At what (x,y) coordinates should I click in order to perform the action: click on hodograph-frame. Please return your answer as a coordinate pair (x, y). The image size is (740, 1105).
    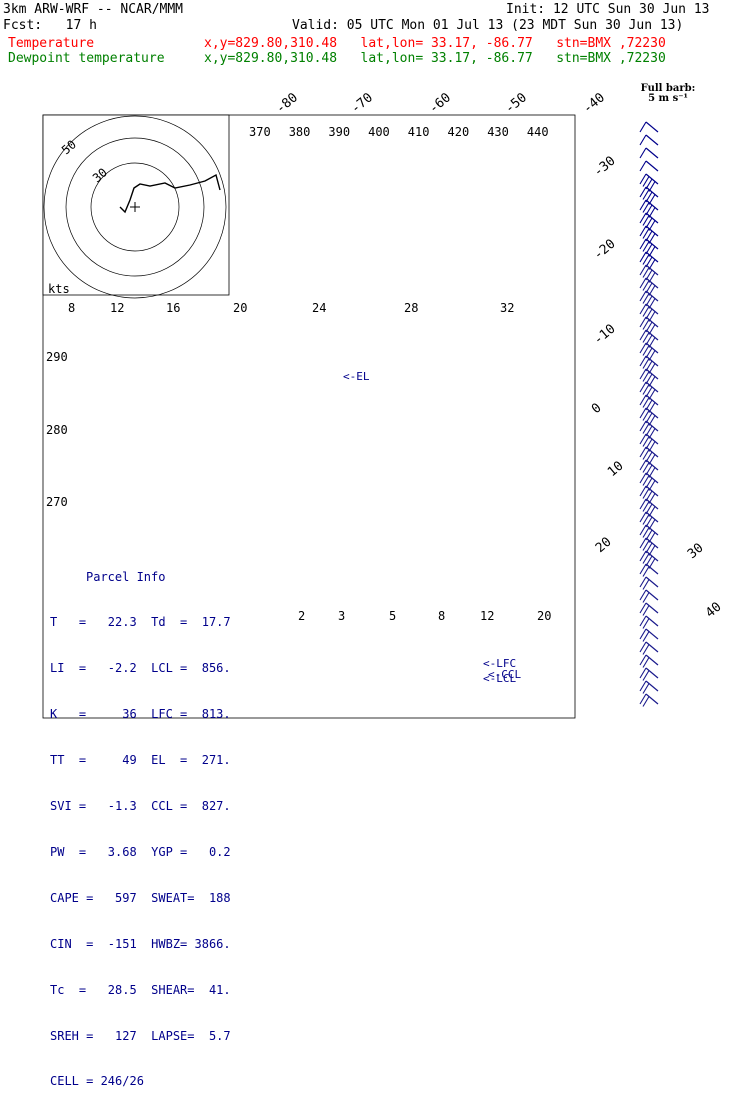
    Looking at the image, I should click on (136, 205).